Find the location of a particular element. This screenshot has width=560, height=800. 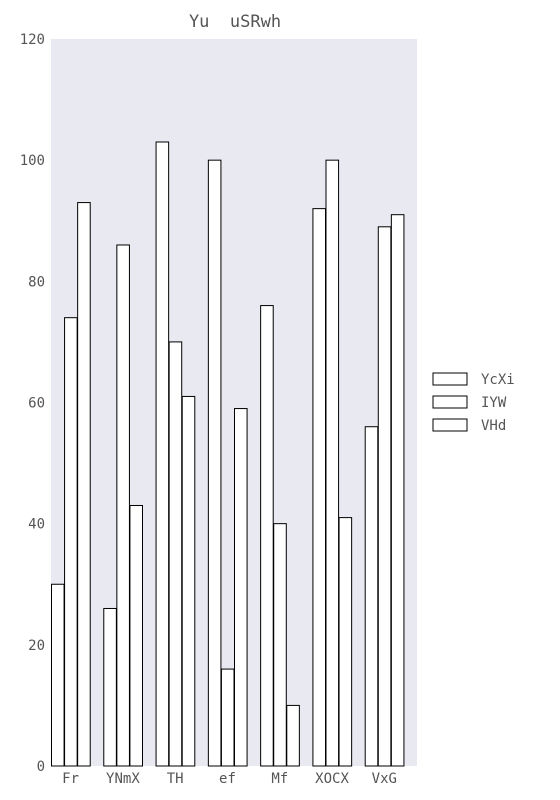

bar-YcXi-TH is located at coordinates (162, 454).